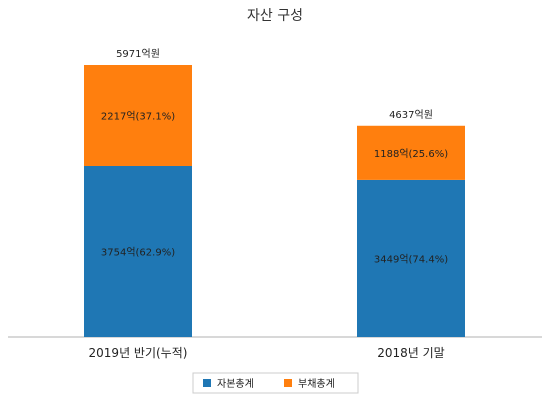 This screenshot has width=550, height=401. Describe the element at coordinates (235, 384) in the screenshot. I see `legend-label-equity: 자본총계` at that location.